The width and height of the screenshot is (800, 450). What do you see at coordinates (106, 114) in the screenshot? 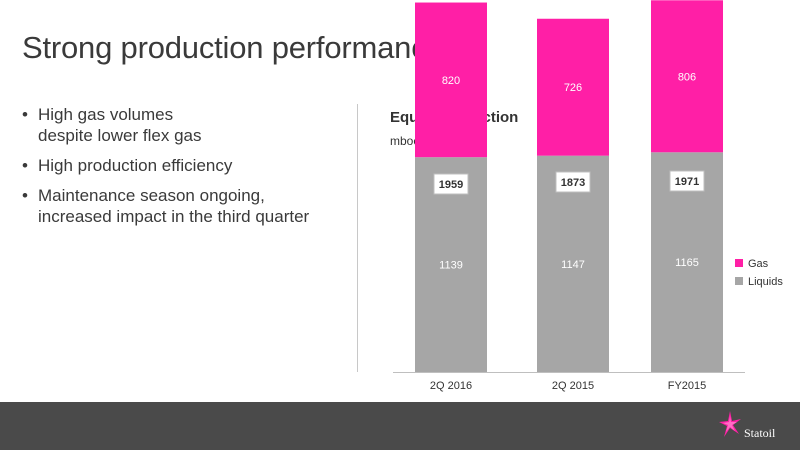
I see `bullet-text: High gas volumes` at bounding box center [106, 114].